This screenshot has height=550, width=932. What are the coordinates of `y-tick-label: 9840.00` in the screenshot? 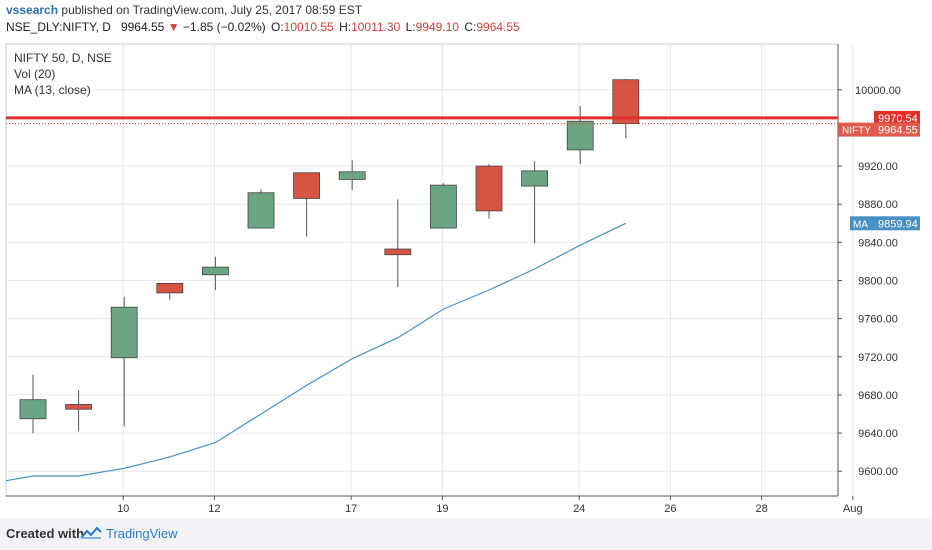 It's located at (878, 243).